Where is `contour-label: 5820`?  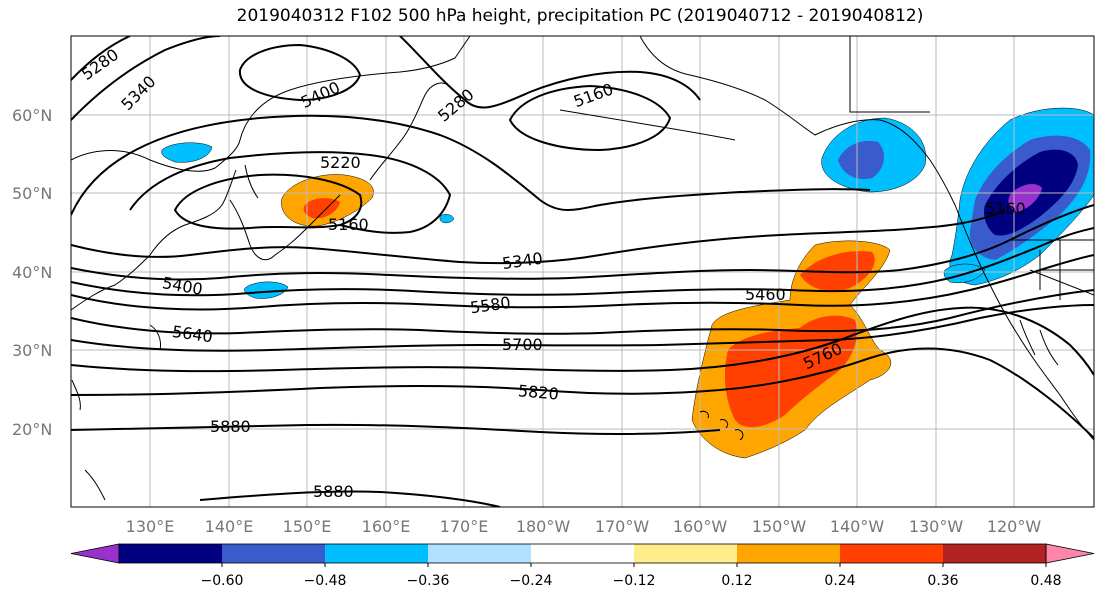 contour-label: 5820 is located at coordinates (538, 392).